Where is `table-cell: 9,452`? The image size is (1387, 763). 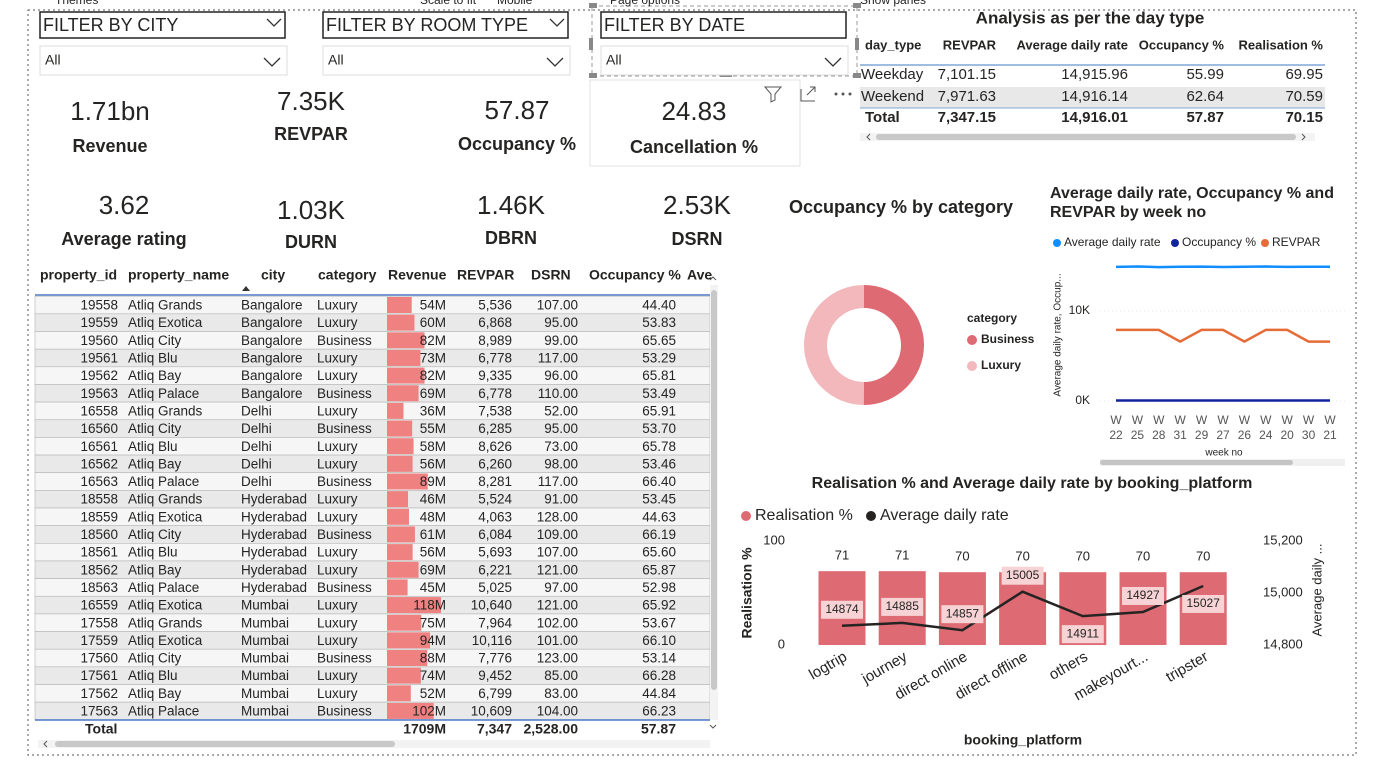 table-cell: 9,452 is located at coordinates (495, 675).